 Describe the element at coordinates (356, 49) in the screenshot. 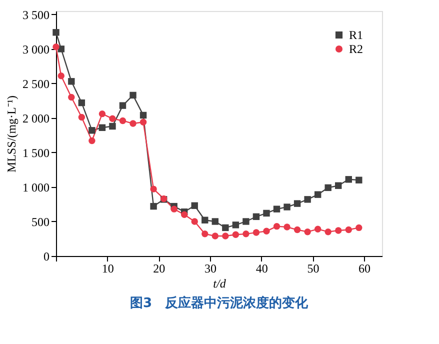

I see `legend-label: R2` at that location.